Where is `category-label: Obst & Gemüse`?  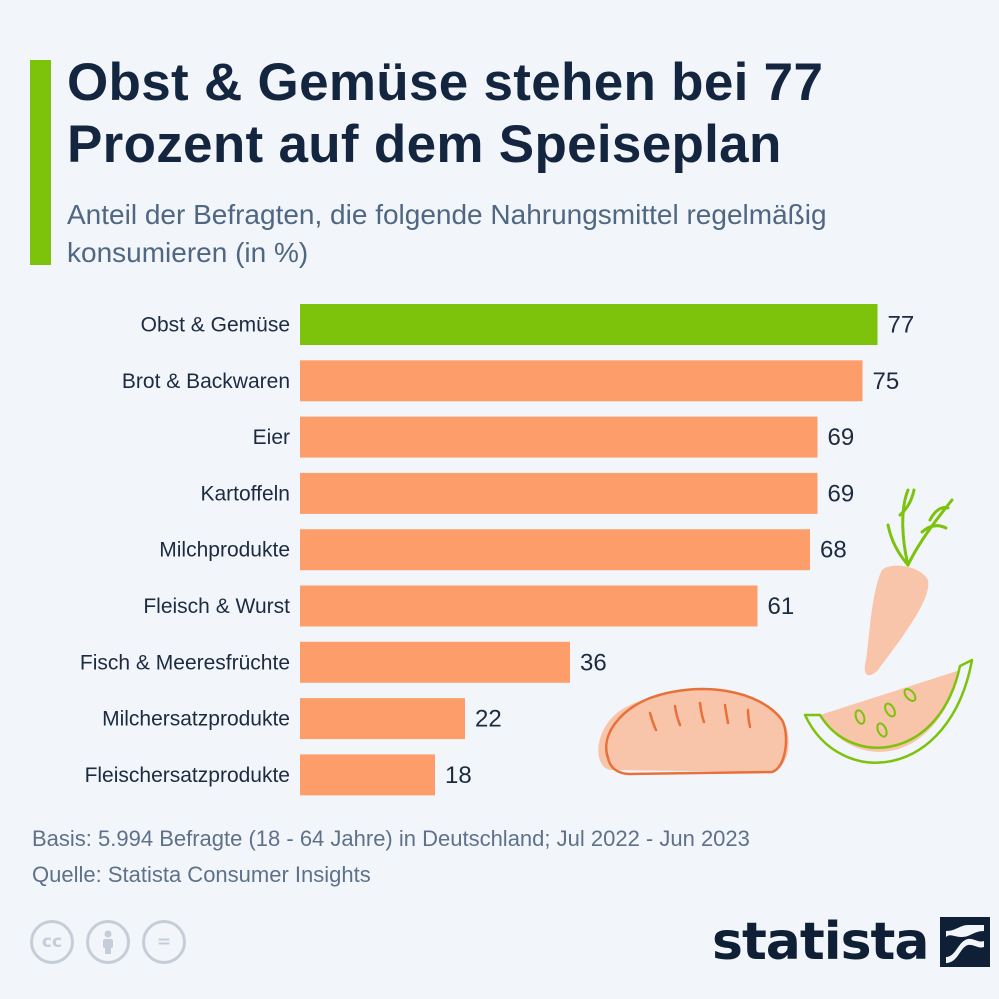
category-label: Obst & Gemüse is located at coordinates (215, 325).